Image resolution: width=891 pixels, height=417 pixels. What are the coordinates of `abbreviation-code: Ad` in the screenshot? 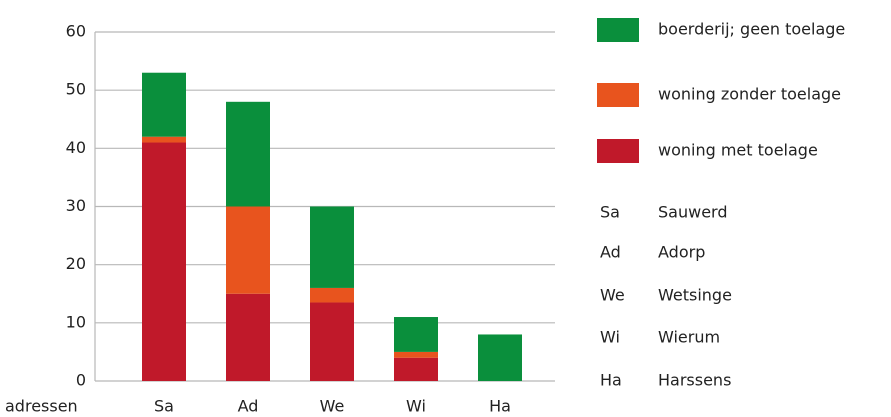 It's located at (610, 252).